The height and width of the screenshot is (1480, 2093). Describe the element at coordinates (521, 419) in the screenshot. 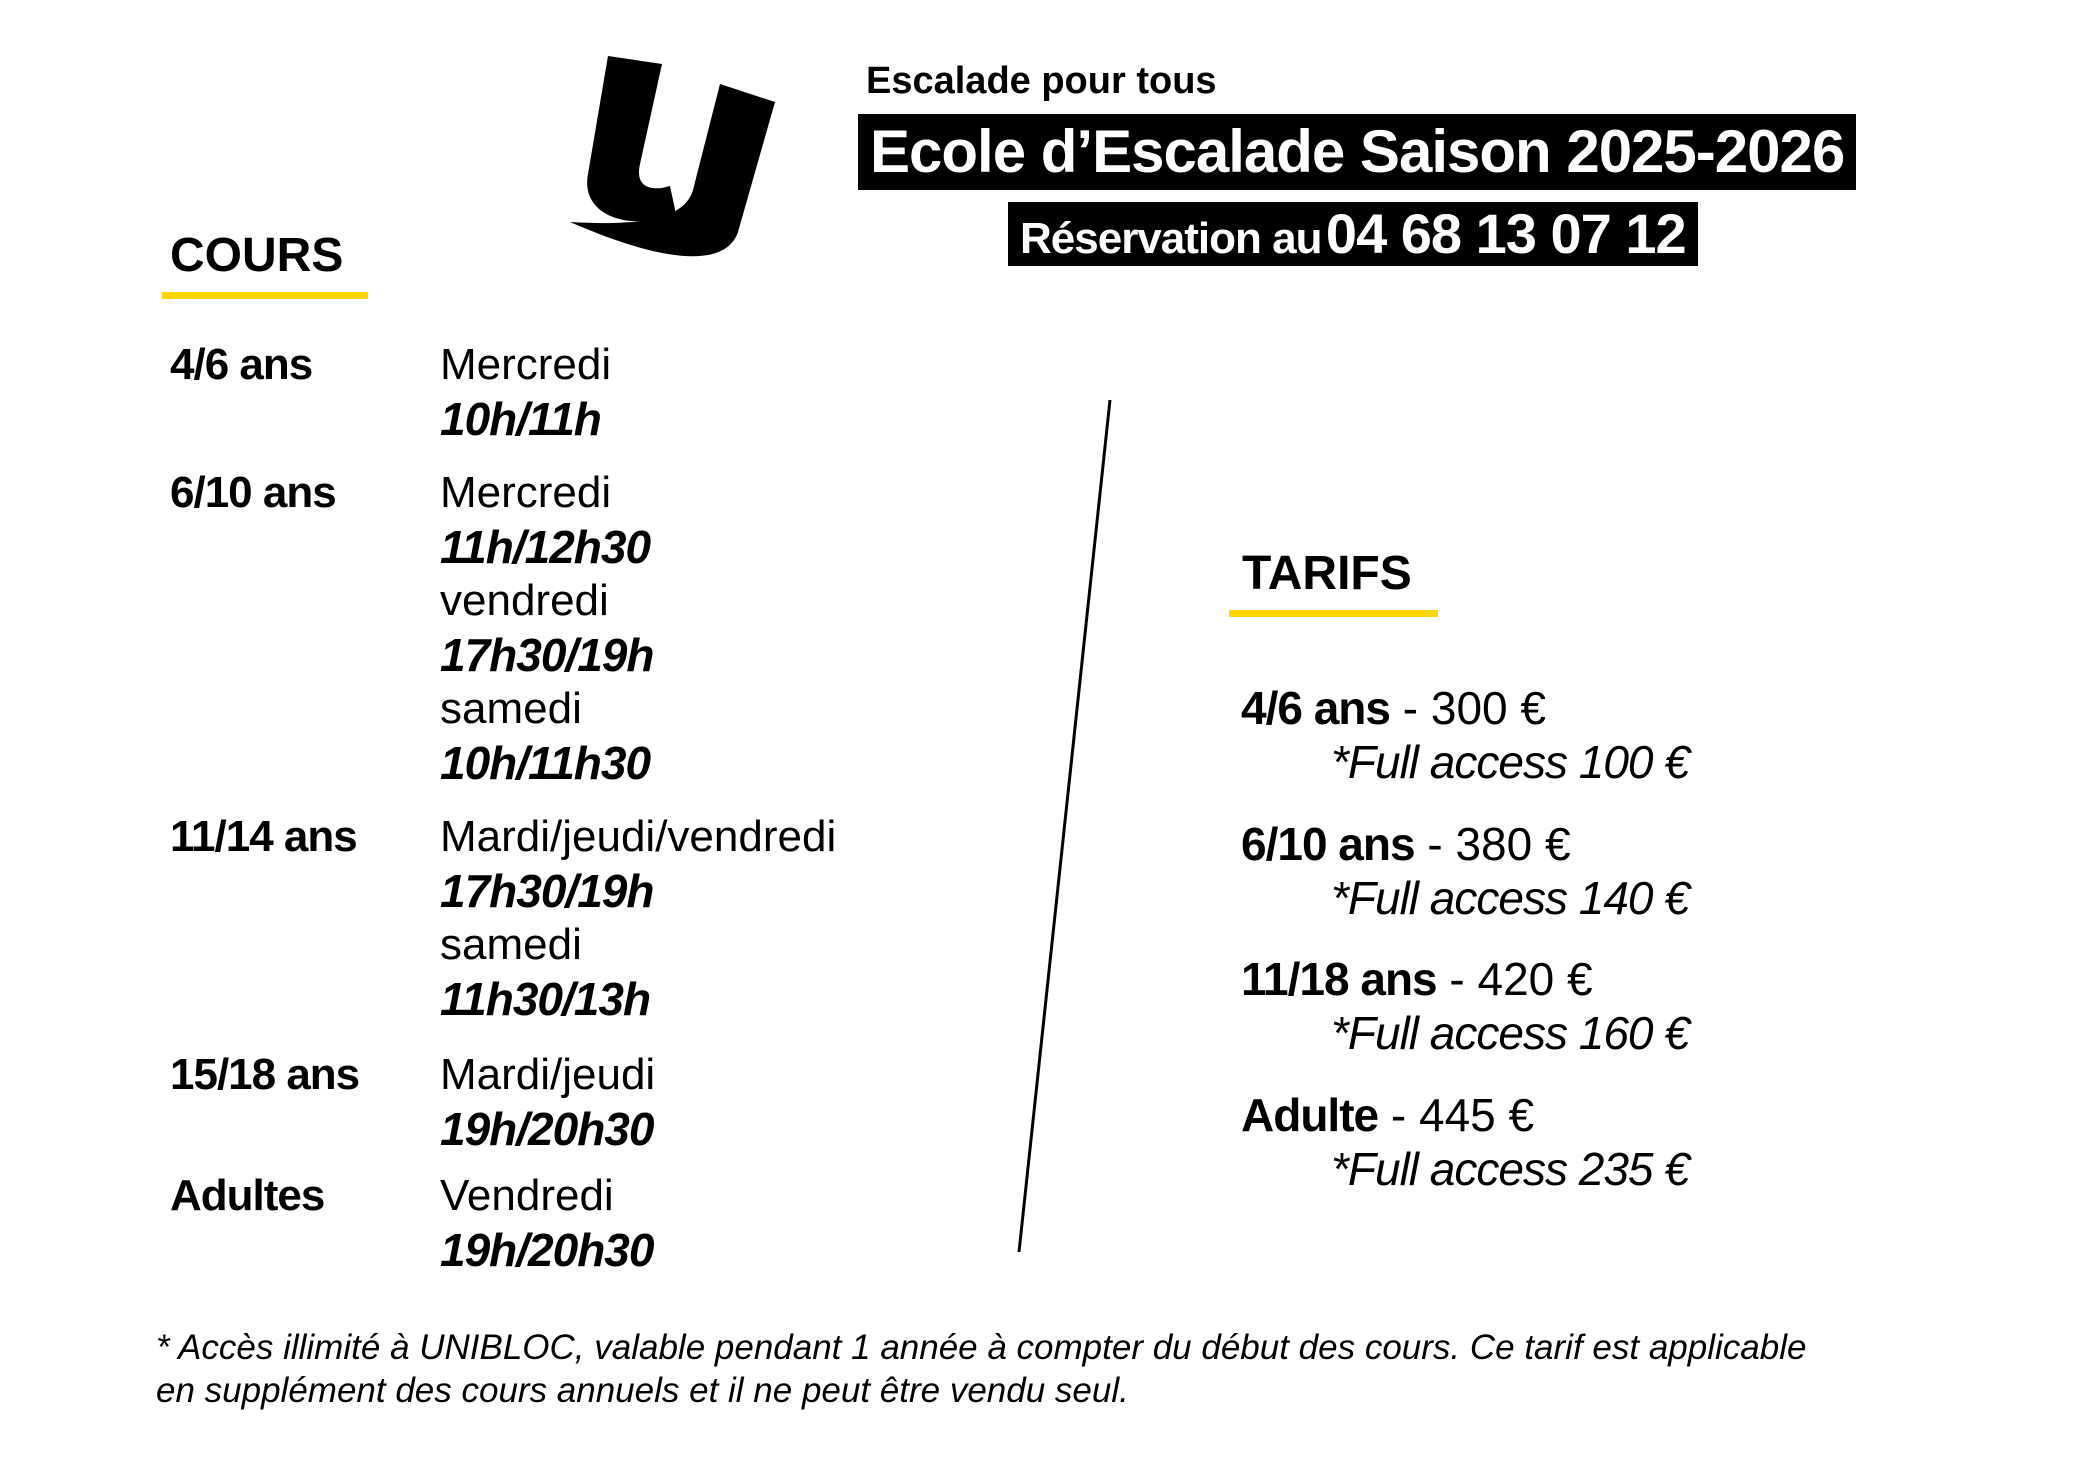

I see `schedule-time: 10h/11h` at that location.